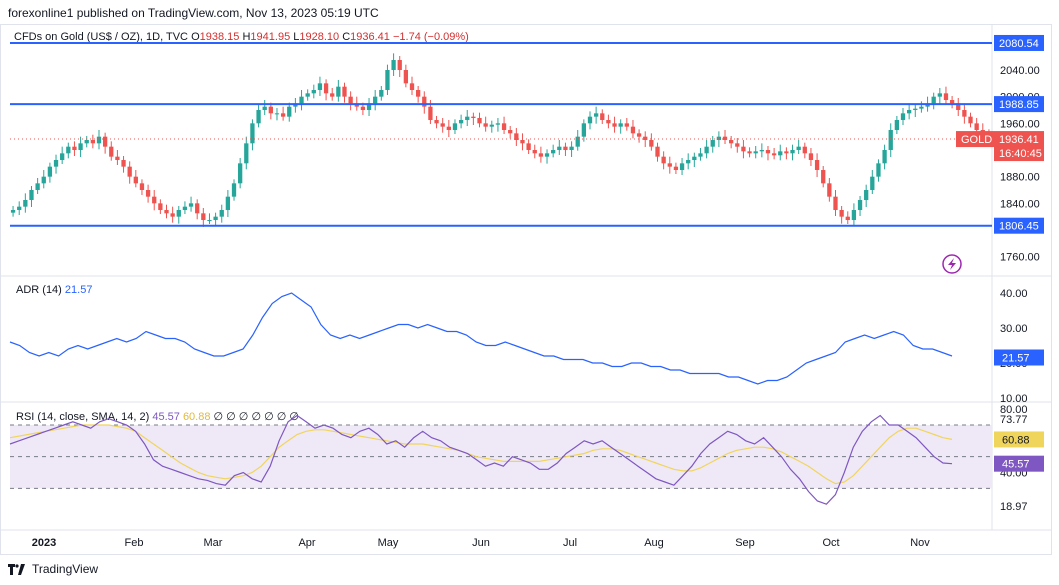 This screenshot has width=1059, height=585. Describe the element at coordinates (952, 264) in the screenshot. I see `lightning-icon` at that location.